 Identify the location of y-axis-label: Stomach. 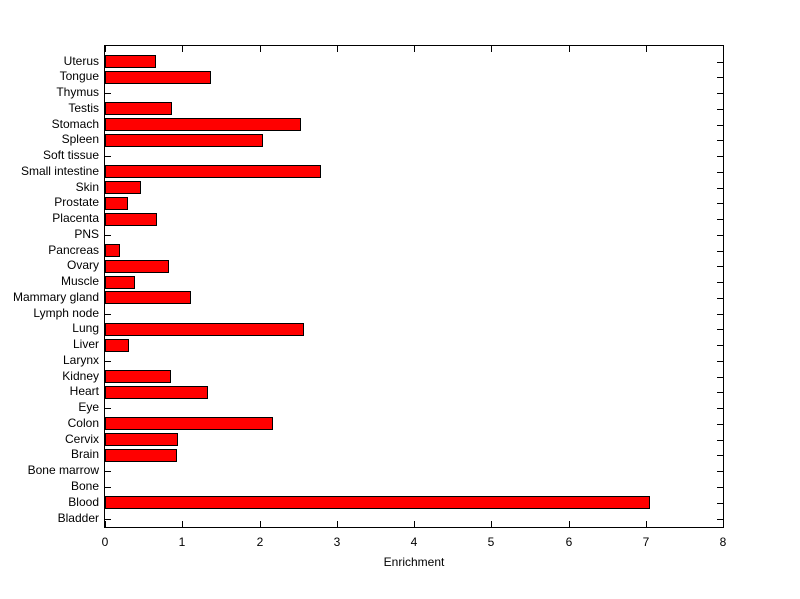
(75, 124).